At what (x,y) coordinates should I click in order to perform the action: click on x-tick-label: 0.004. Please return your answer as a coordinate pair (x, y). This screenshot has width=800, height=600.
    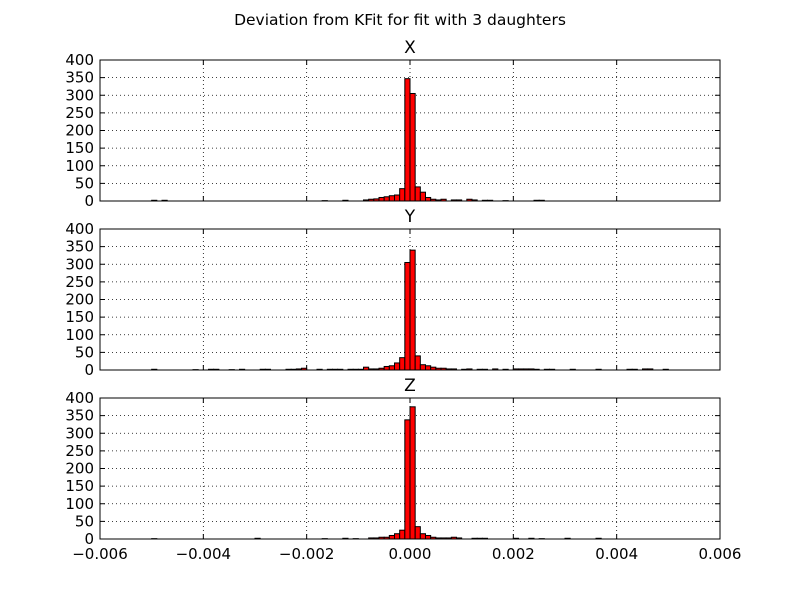
    Looking at the image, I should click on (616, 554).